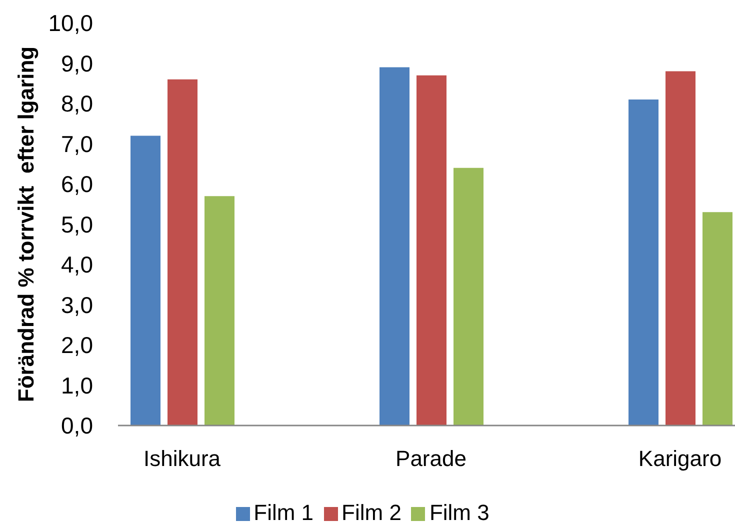  What do you see at coordinates (77, 184) in the screenshot?
I see `y-tick-label: 6,0` at bounding box center [77, 184].